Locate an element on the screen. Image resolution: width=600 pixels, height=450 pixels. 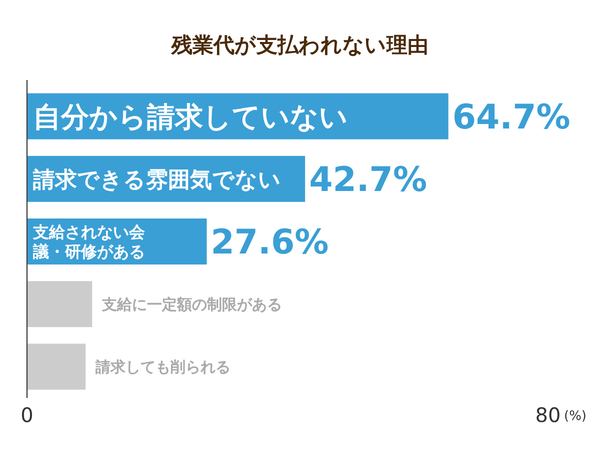
x-tick-label: 0 is located at coordinates (27, 415).